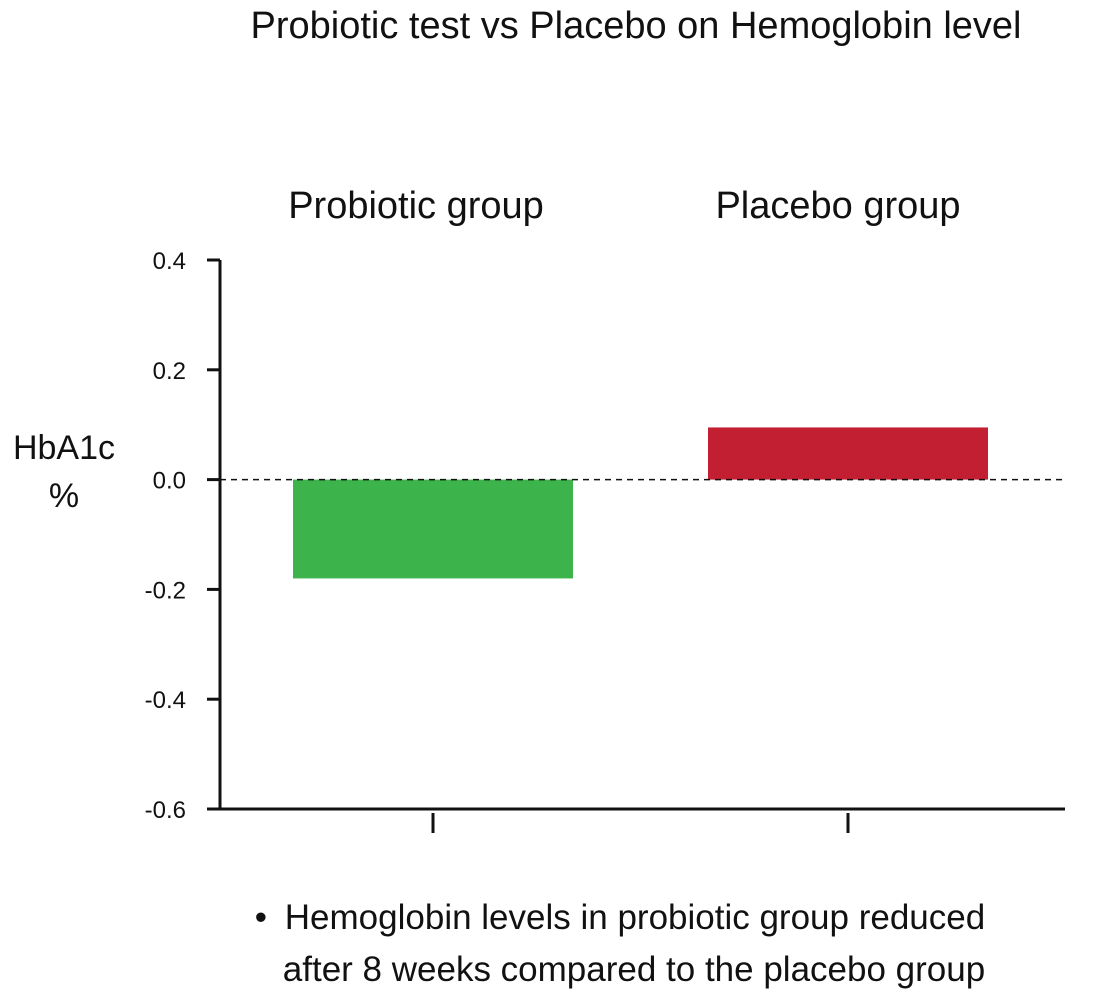 This screenshot has width=1103, height=996. Describe the element at coordinates (169, 371) in the screenshot. I see `y-tick-label: 0.2` at that location.